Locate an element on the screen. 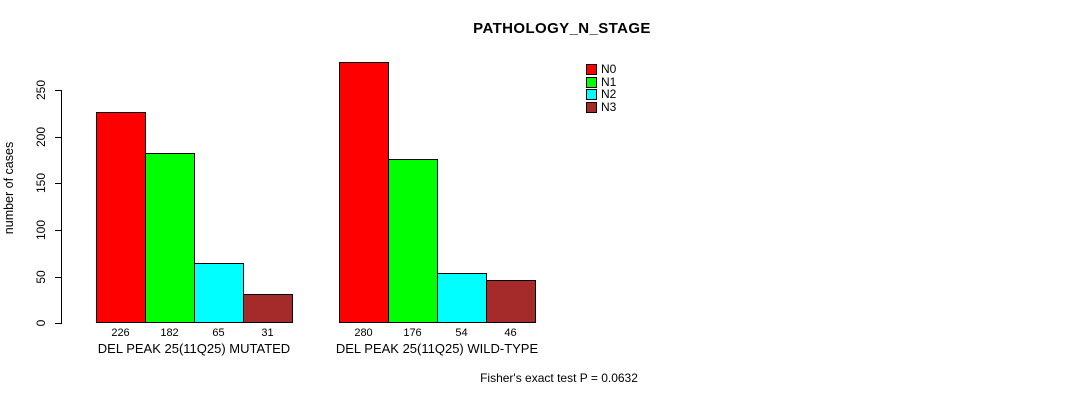  bar-value-label: 182 is located at coordinates (169, 332).